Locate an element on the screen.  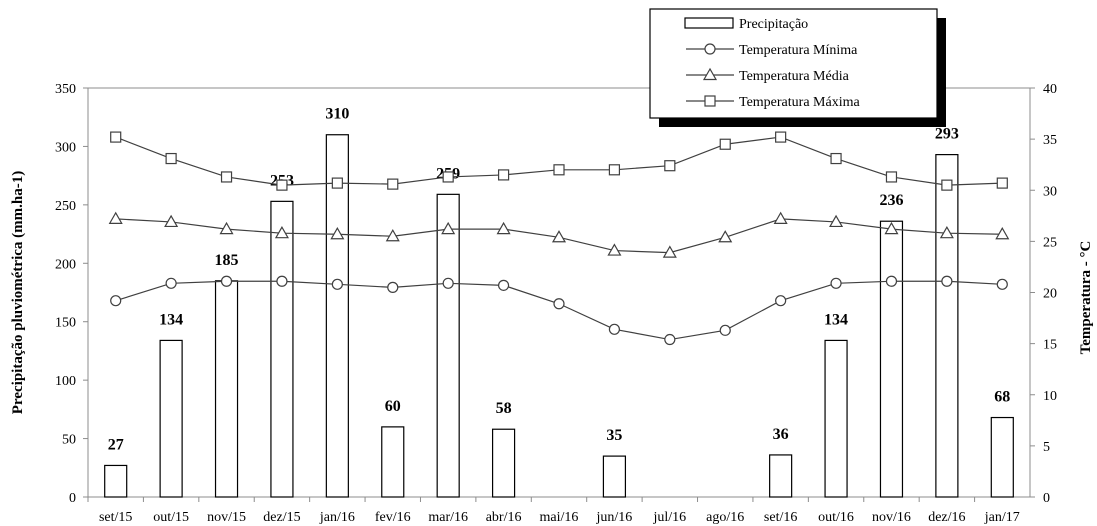
x-tick-label: out/15 is located at coordinates (171, 517).